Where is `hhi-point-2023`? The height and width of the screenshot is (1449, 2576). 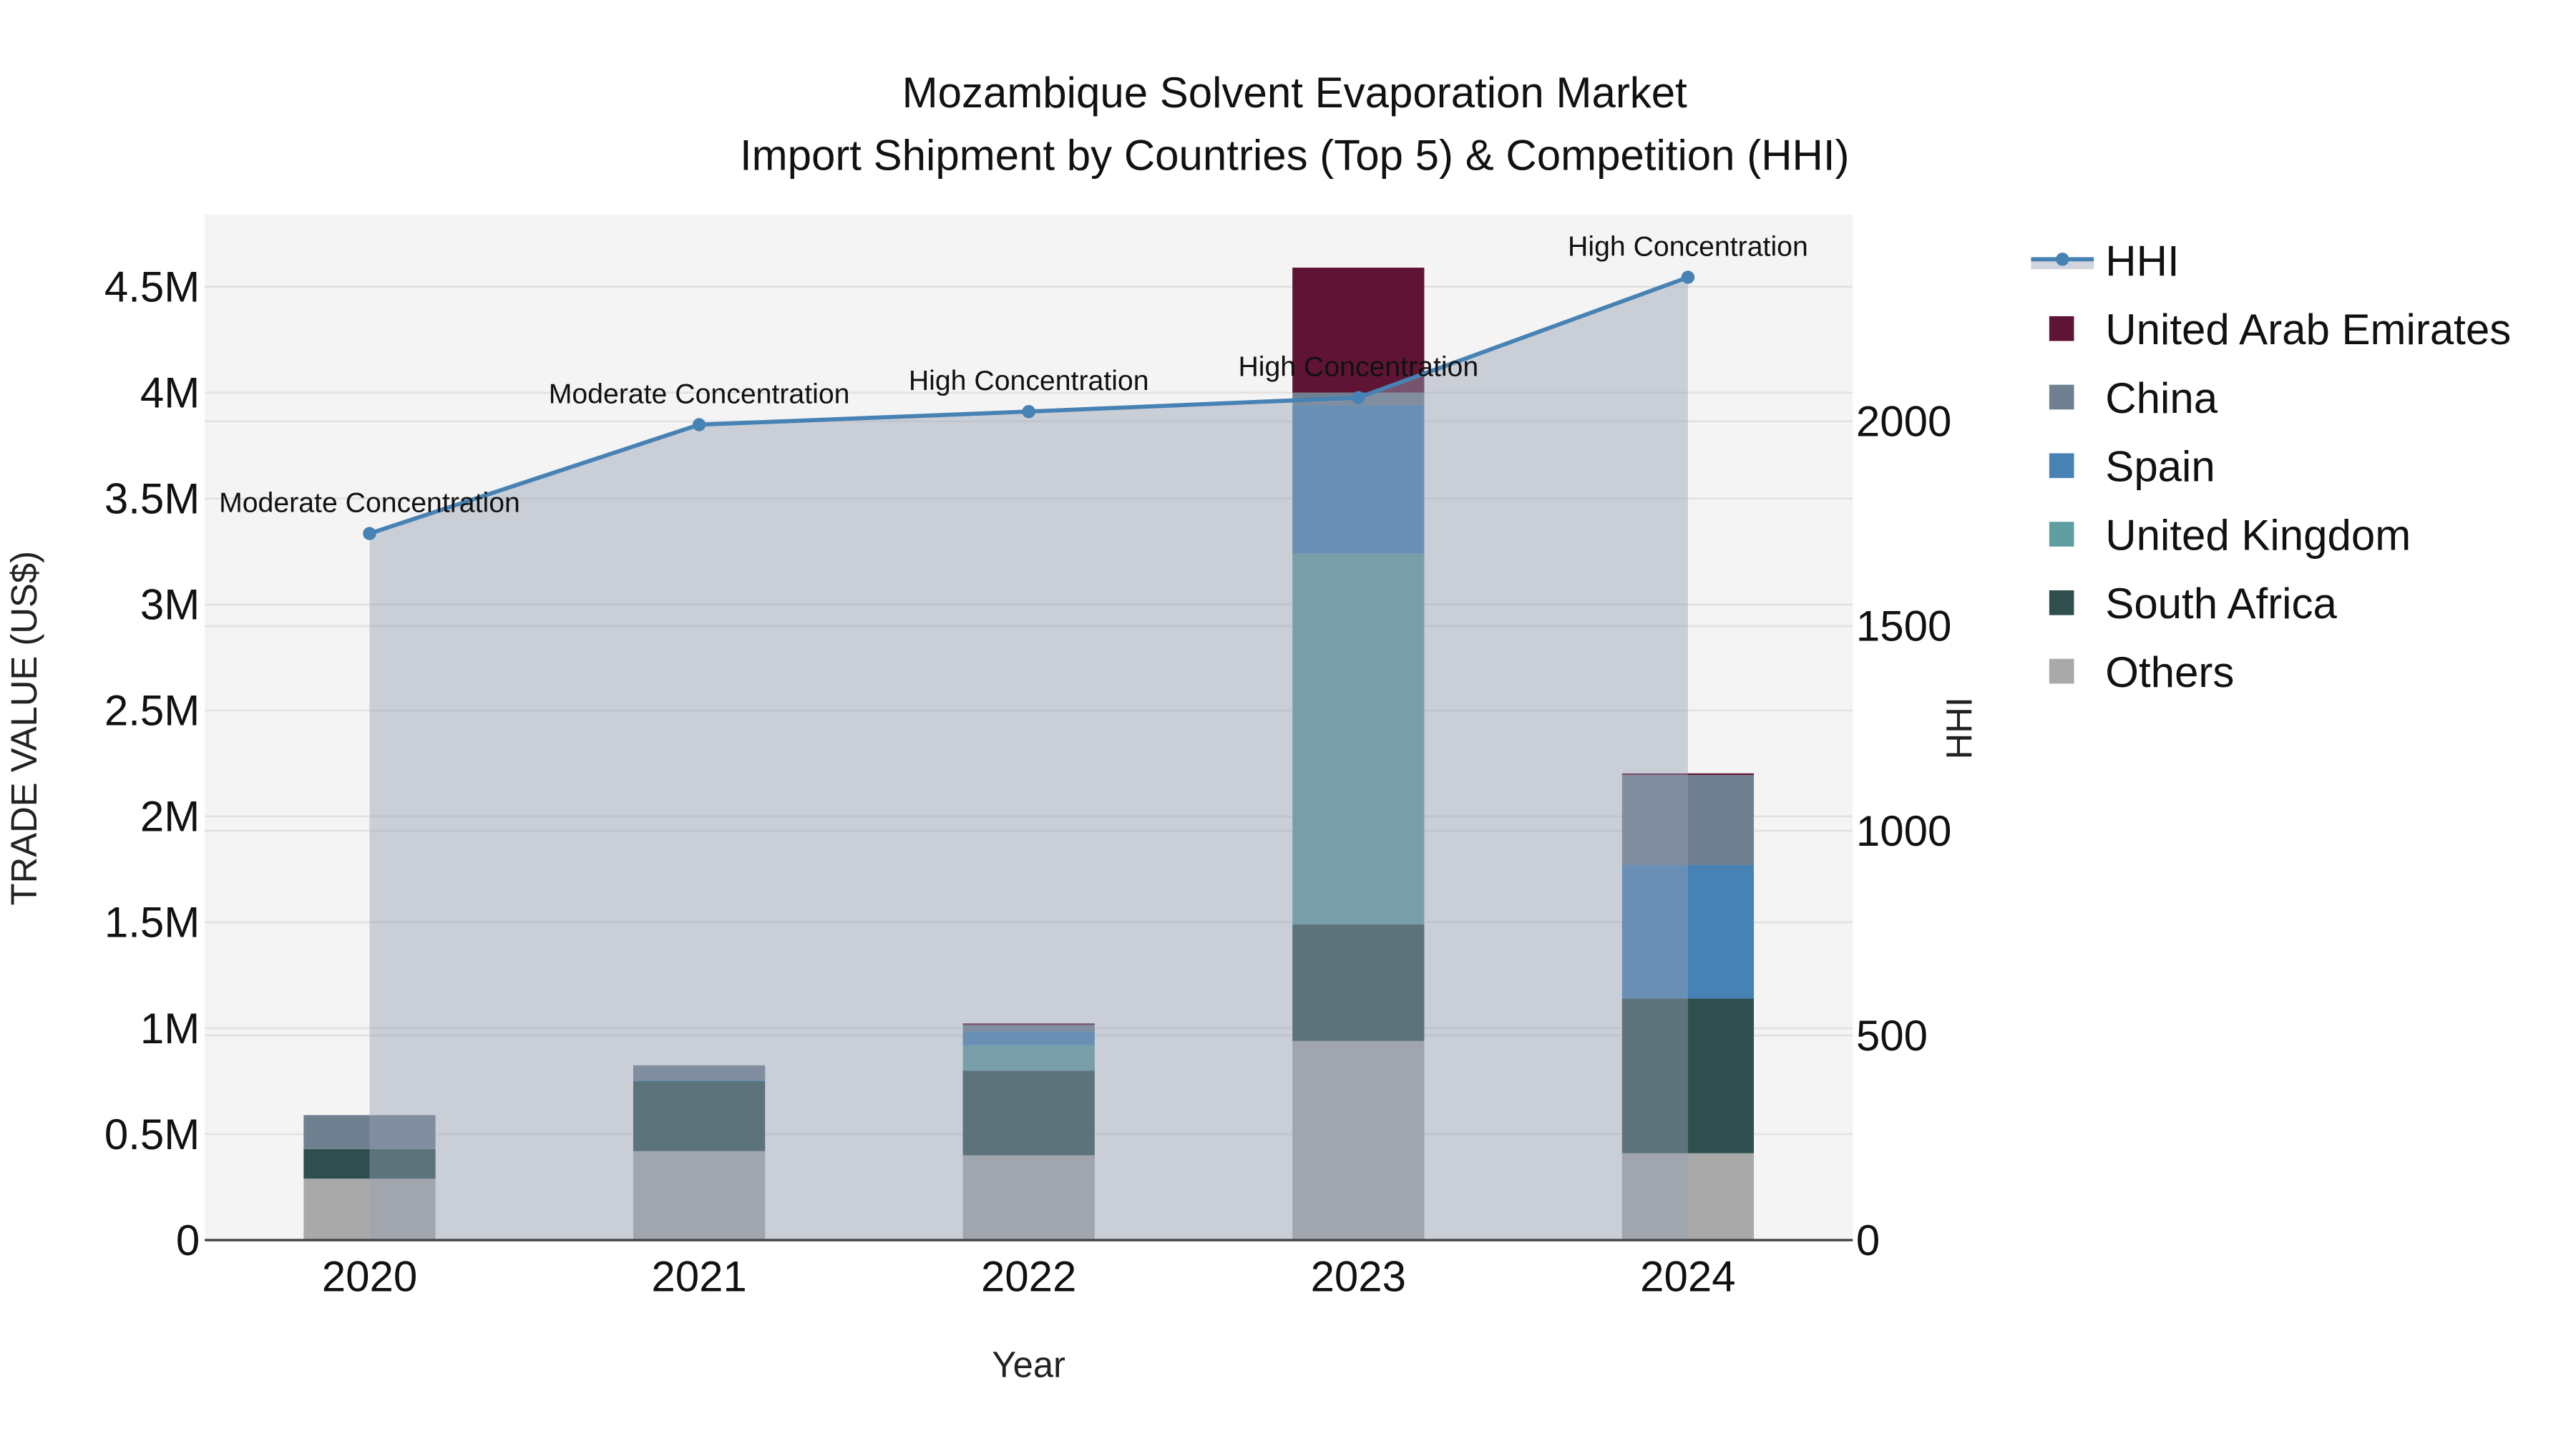 hhi-point-2023 is located at coordinates (1358, 397).